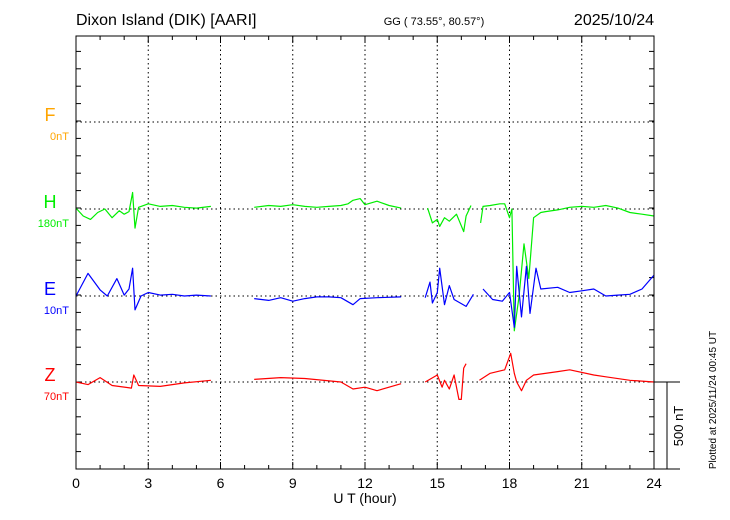 This screenshot has height=520, width=730. What do you see at coordinates (148, 483) in the screenshot?
I see `x-tick-label: 3` at bounding box center [148, 483].